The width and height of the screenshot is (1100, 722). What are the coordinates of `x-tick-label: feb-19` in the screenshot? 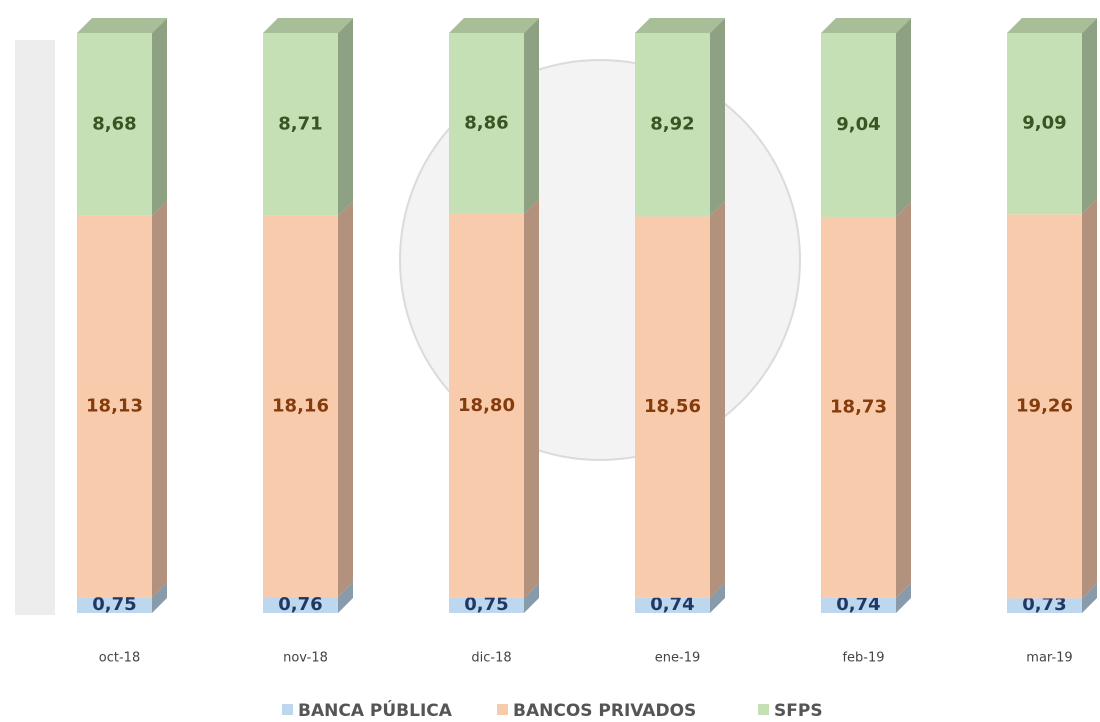 It's located at (863, 658).